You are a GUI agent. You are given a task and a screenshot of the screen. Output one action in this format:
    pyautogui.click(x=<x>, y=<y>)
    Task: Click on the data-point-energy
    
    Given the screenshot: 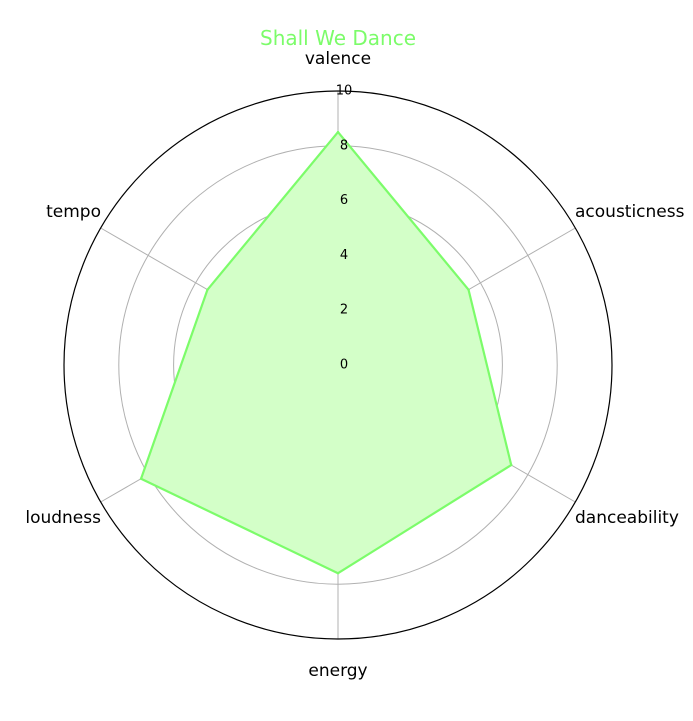 What is the action you would take?
    pyautogui.click(x=338, y=573)
    